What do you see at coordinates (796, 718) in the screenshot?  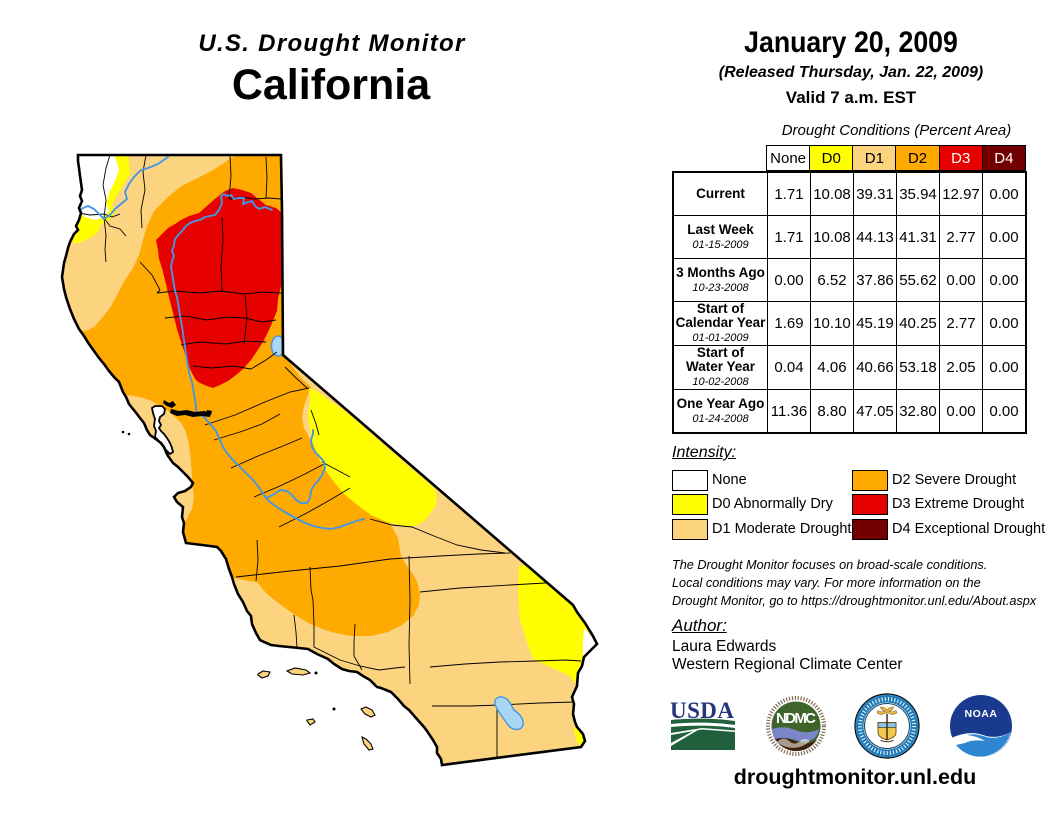 I see `svg-text: NDMC` at bounding box center [796, 718].